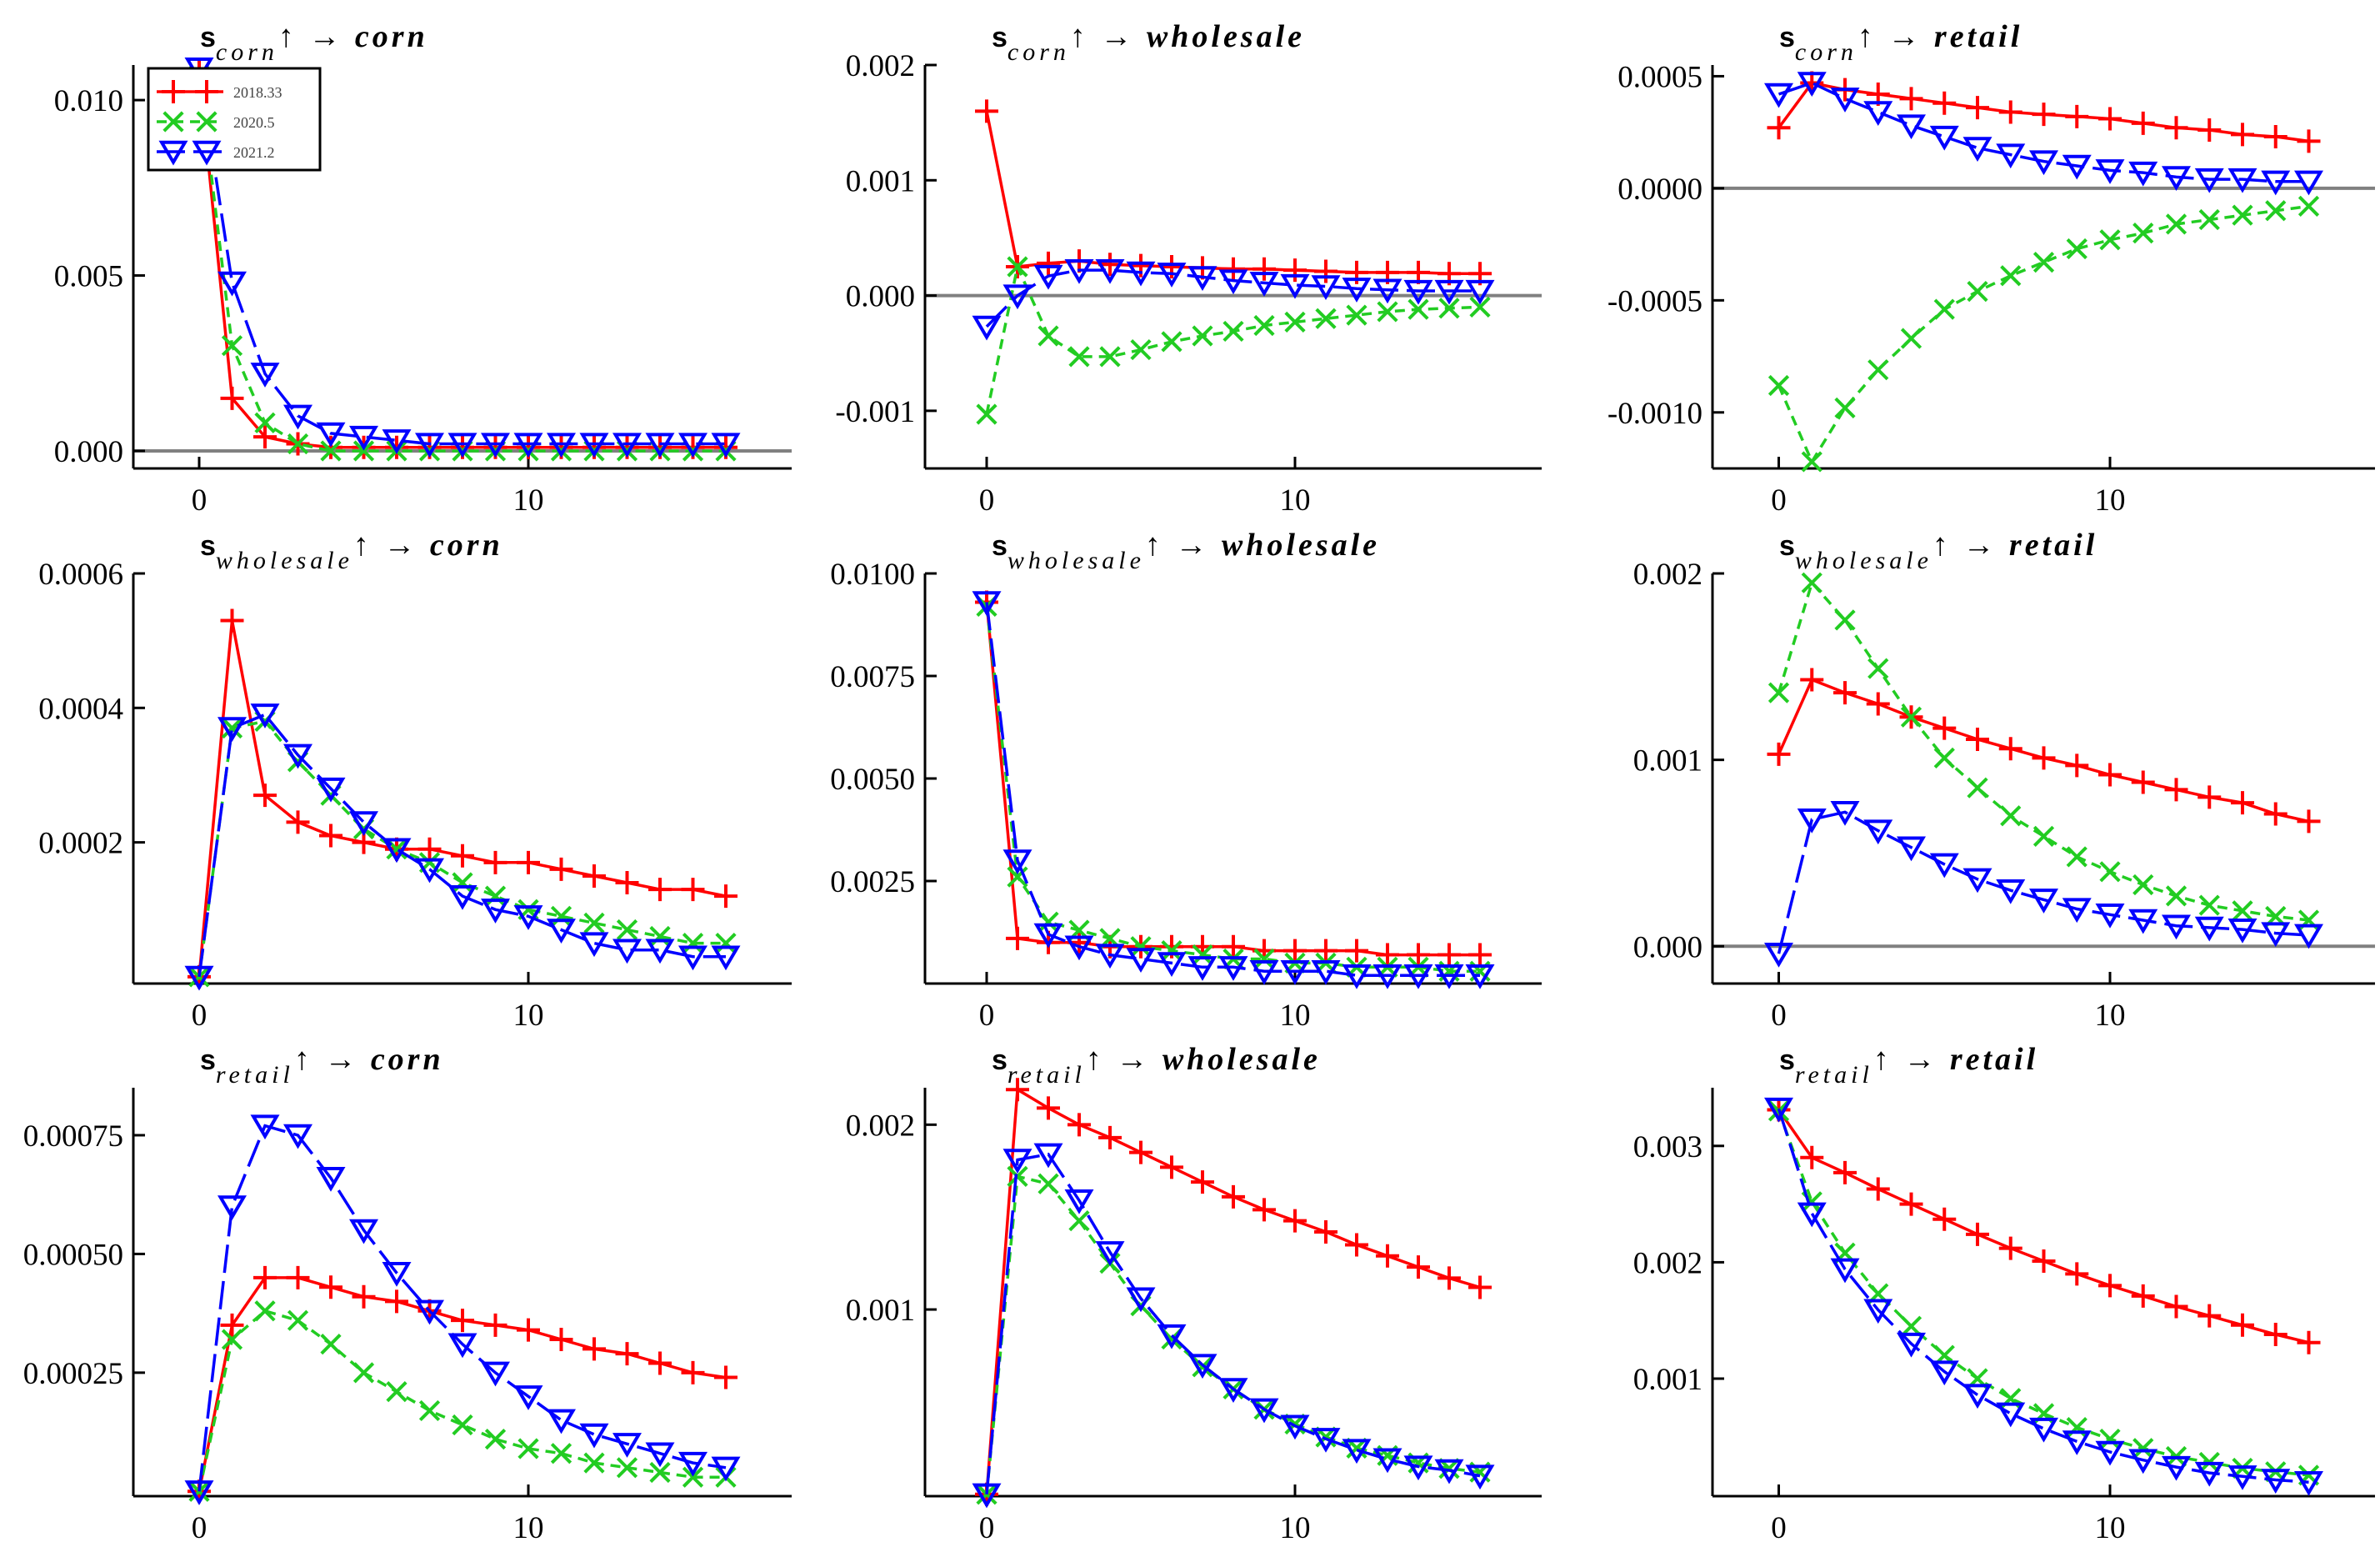 The width and height of the screenshot is (2380, 1557). Describe the element at coordinates (1660, 77) in the screenshot. I see `y-tick-label: 0.0005` at that location.